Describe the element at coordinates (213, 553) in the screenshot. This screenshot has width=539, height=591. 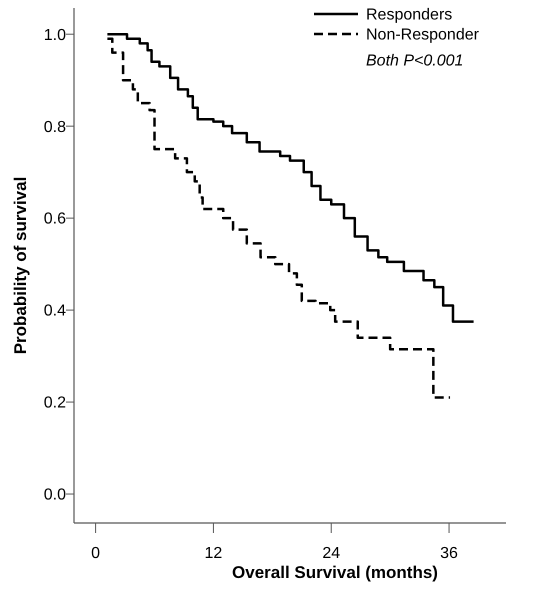
I see `x-tick-label: 12` at that location.